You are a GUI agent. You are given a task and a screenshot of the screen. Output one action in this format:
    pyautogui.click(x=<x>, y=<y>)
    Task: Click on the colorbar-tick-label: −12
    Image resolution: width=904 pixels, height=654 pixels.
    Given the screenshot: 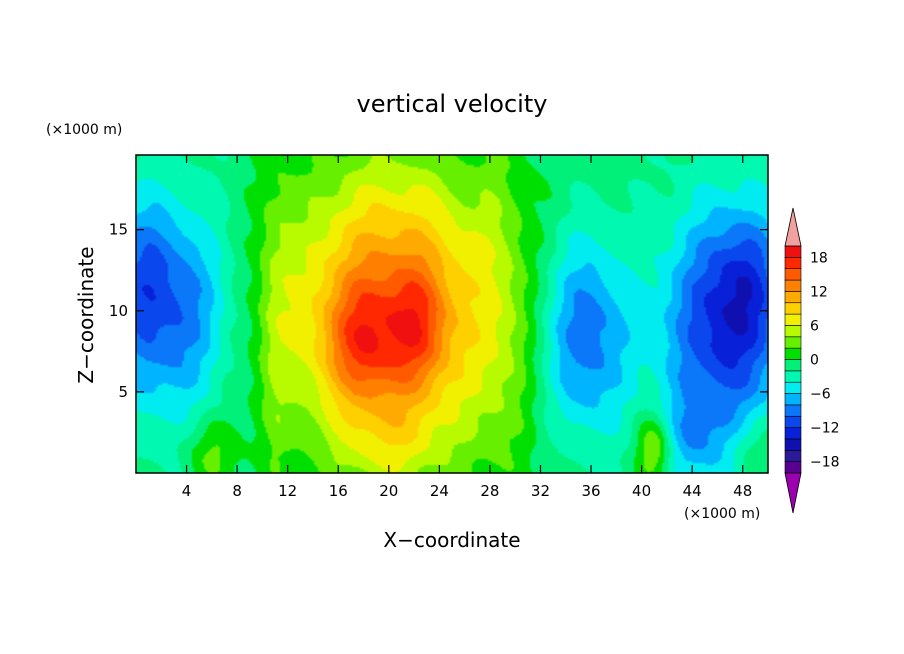 What is the action you would take?
    pyautogui.click(x=825, y=429)
    